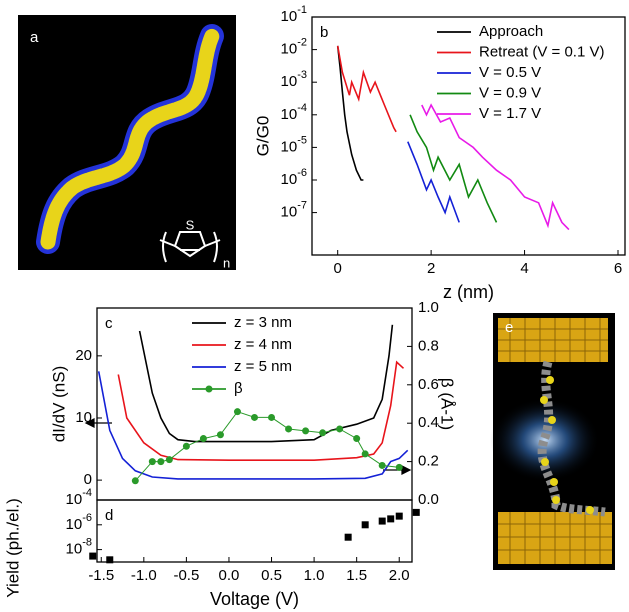 This screenshot has height=612, width=629. What do you see at coordinates (511, 31) in the screenshot?
I see `legend-label: Approach` at bounding box center [511, 31].